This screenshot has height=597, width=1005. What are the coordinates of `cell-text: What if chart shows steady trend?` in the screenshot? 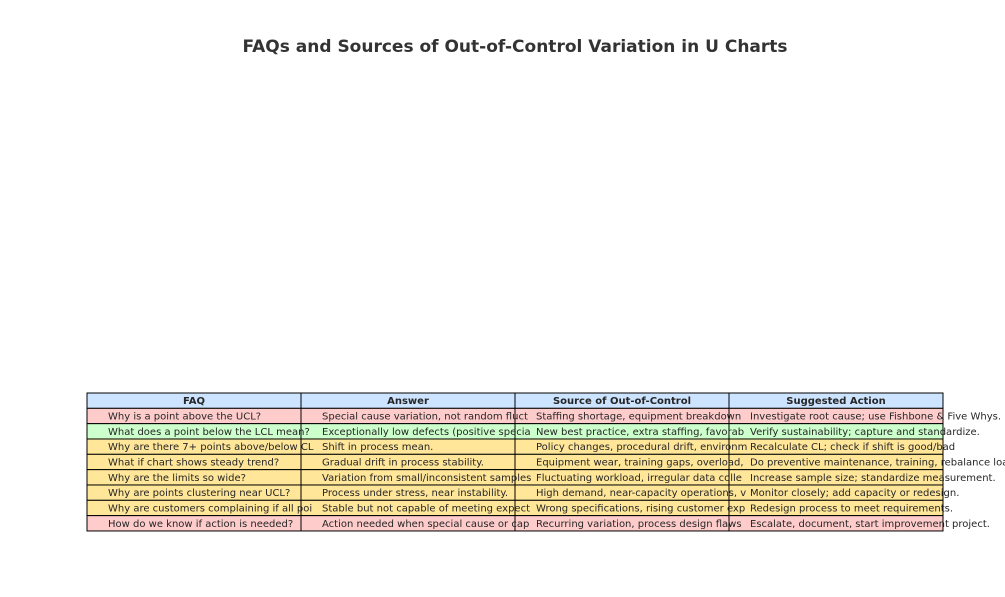 It's located at (193, 462).